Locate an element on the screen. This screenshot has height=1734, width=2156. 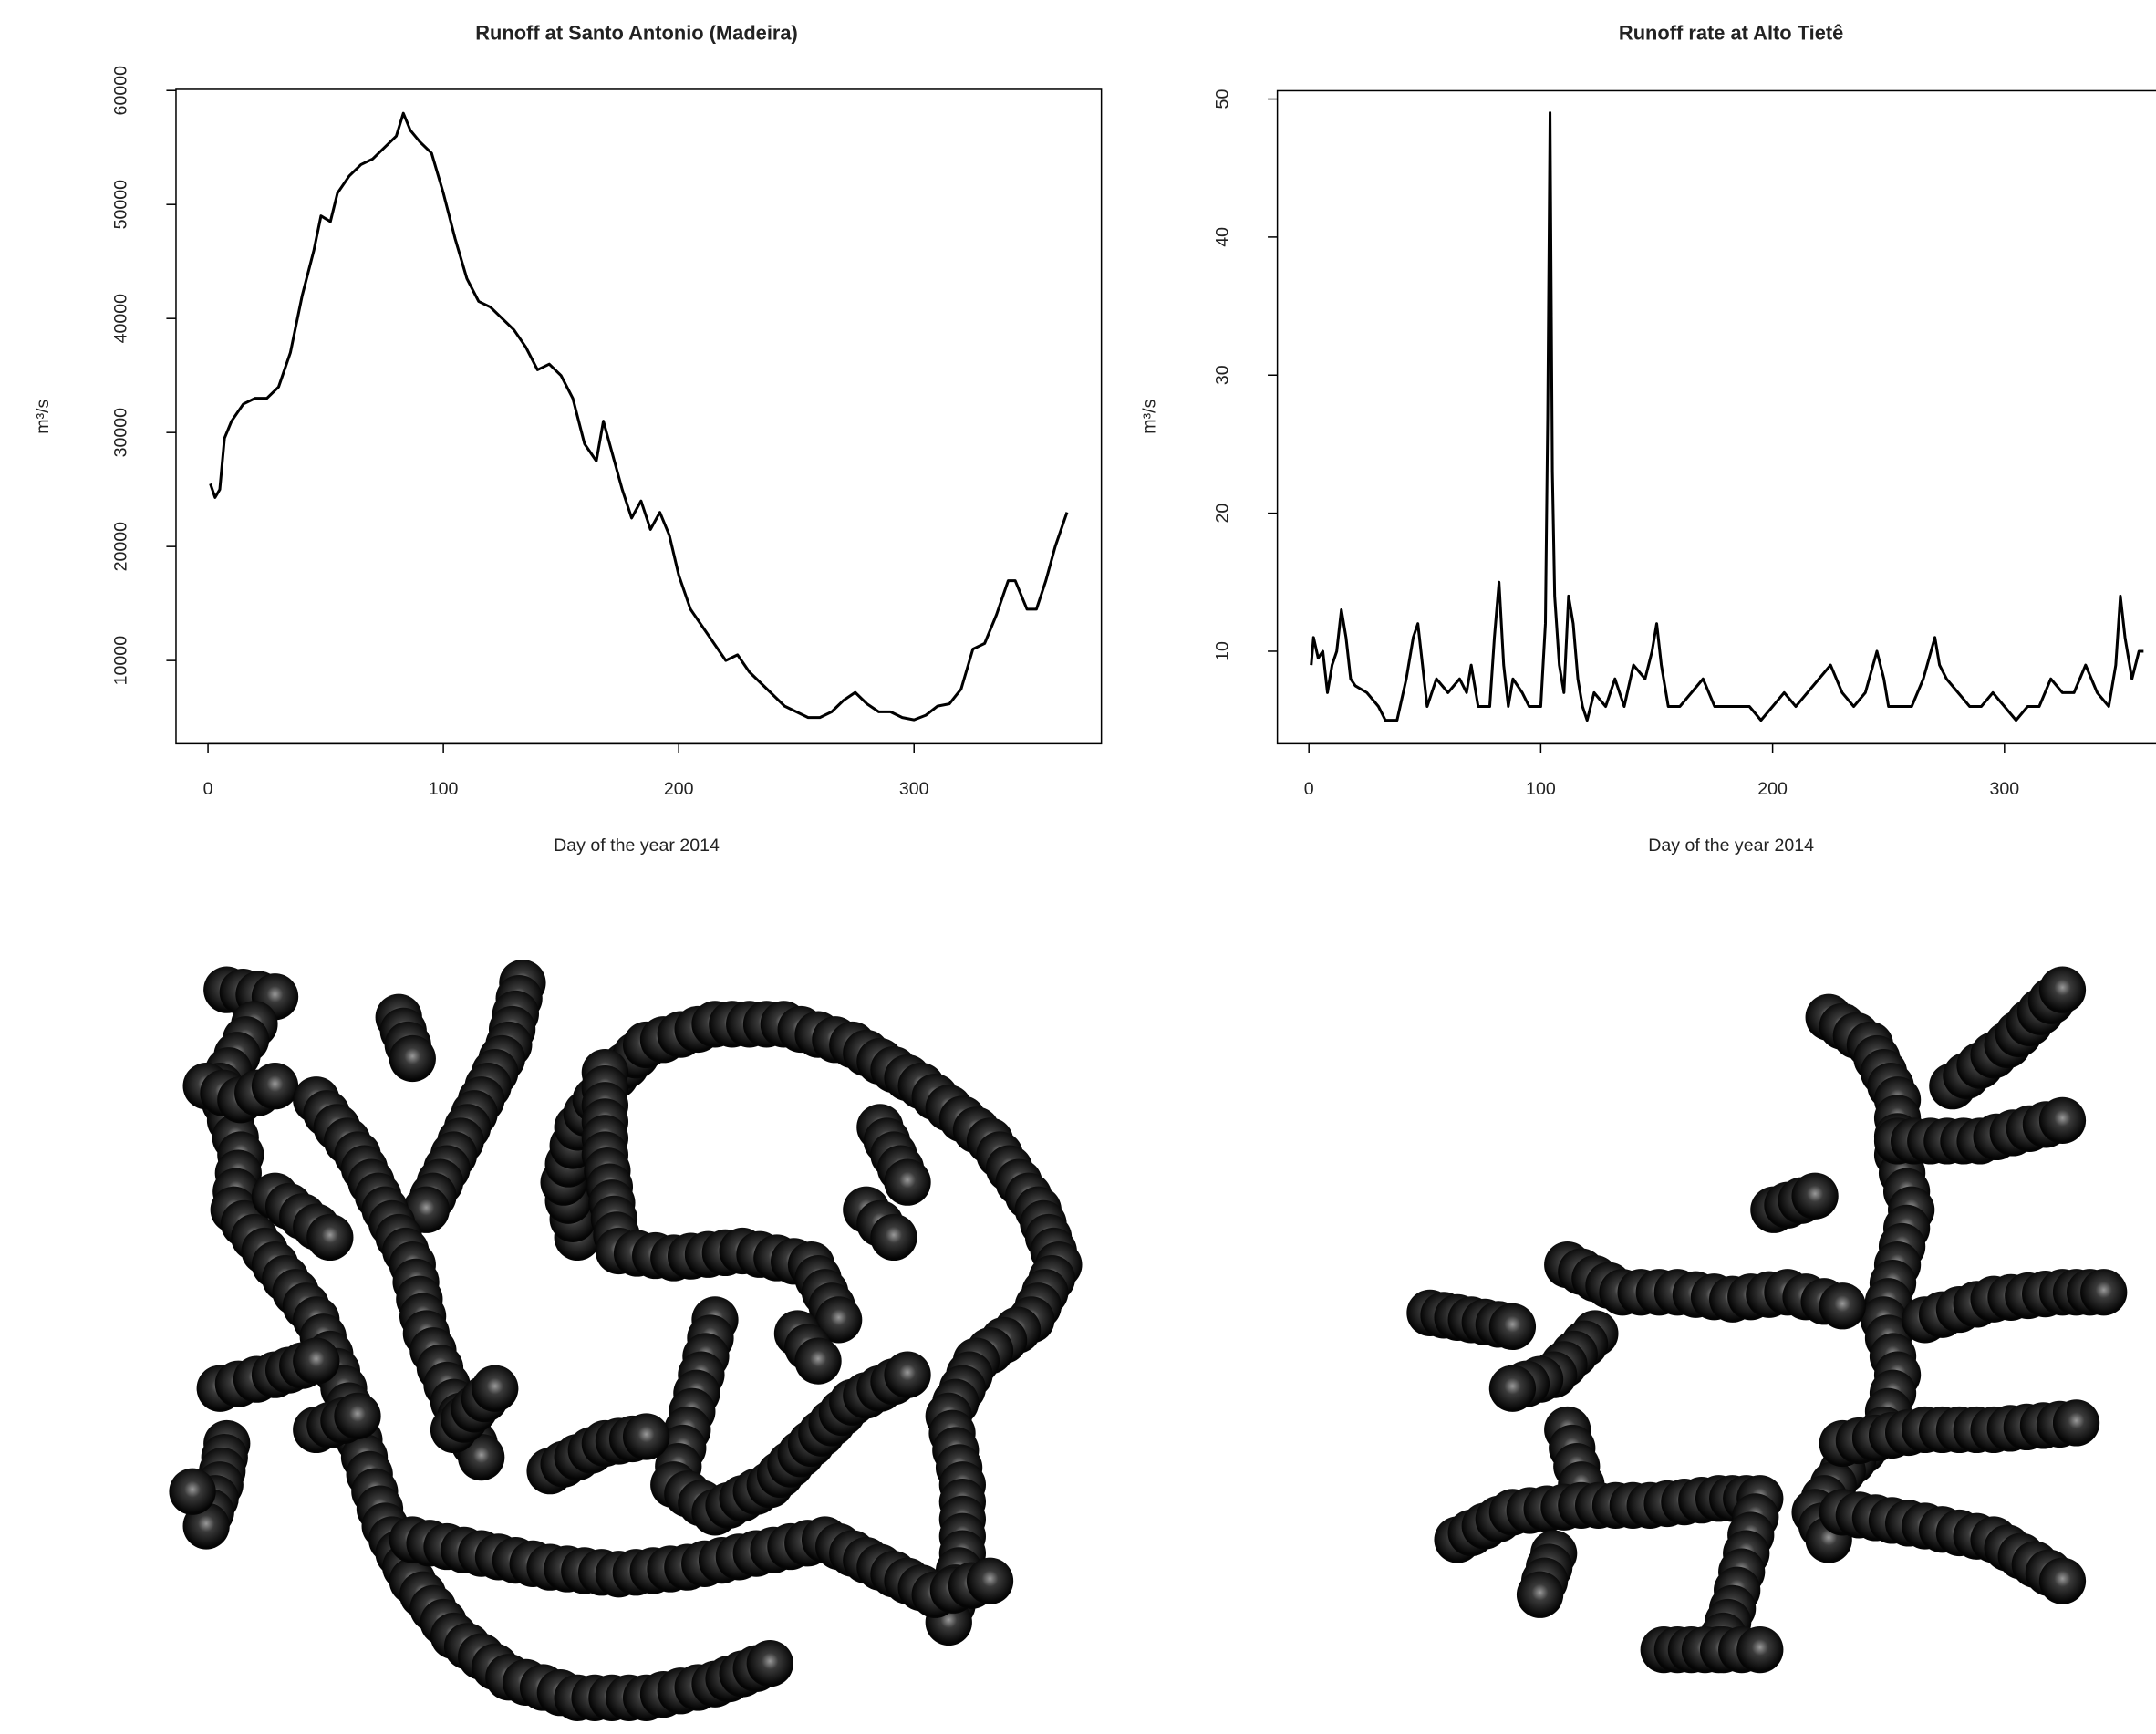
y-tick-label: 10 is located at coordinates (1222, 651).